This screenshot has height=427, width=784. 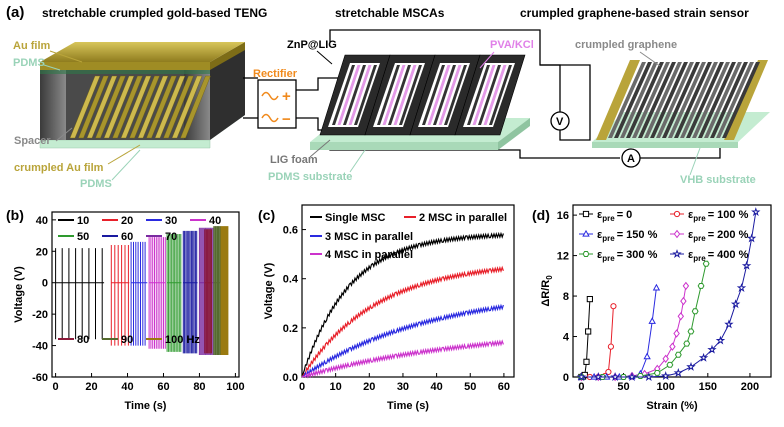 What do you see at coordinates (199, 387) in the screenshot?
I see `x-tick-label: 80` at bounding box center [199, 387].